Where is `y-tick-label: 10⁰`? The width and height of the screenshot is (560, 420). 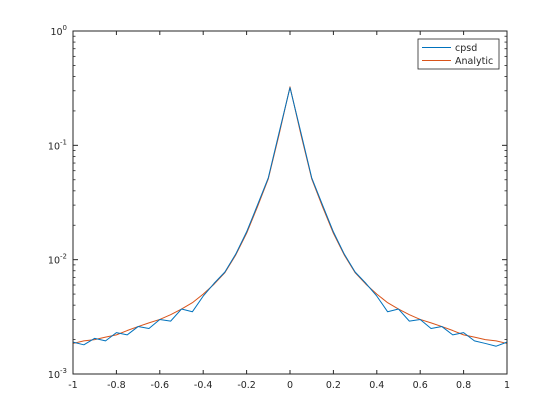
y-tick-label: 10⁰ is located at coordinates (58, 31).